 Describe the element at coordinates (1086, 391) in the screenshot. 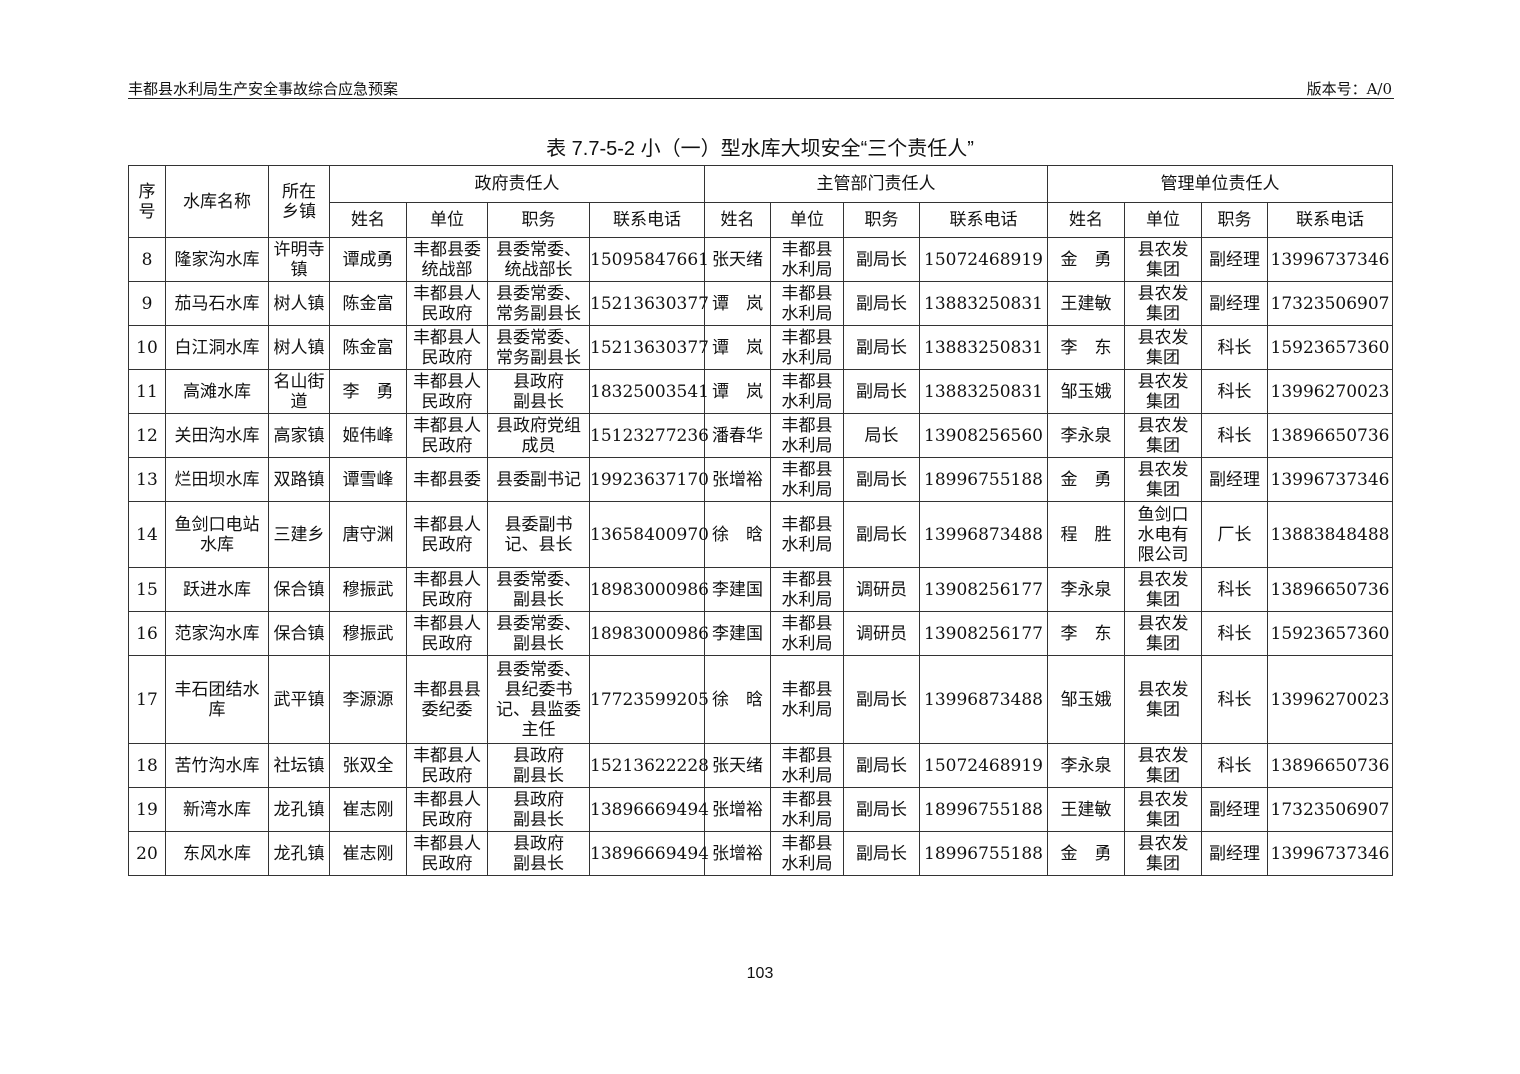

I see `cell-mgmt-name: 邹玉娥` at that location.